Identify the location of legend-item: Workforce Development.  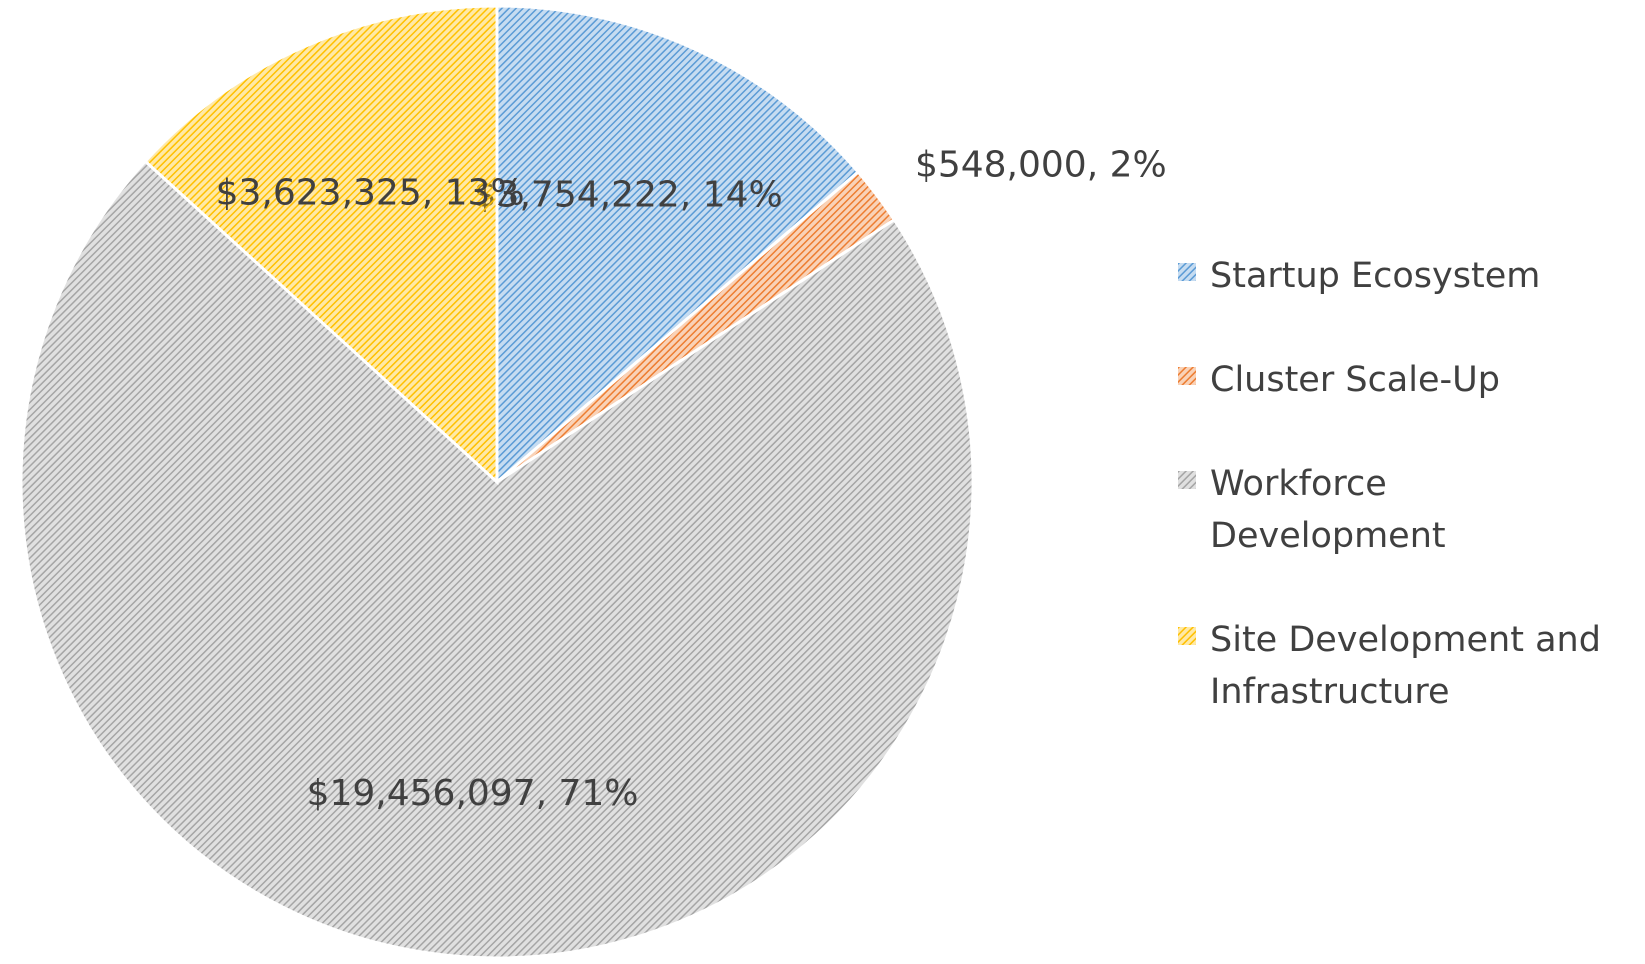
(1403, 510).